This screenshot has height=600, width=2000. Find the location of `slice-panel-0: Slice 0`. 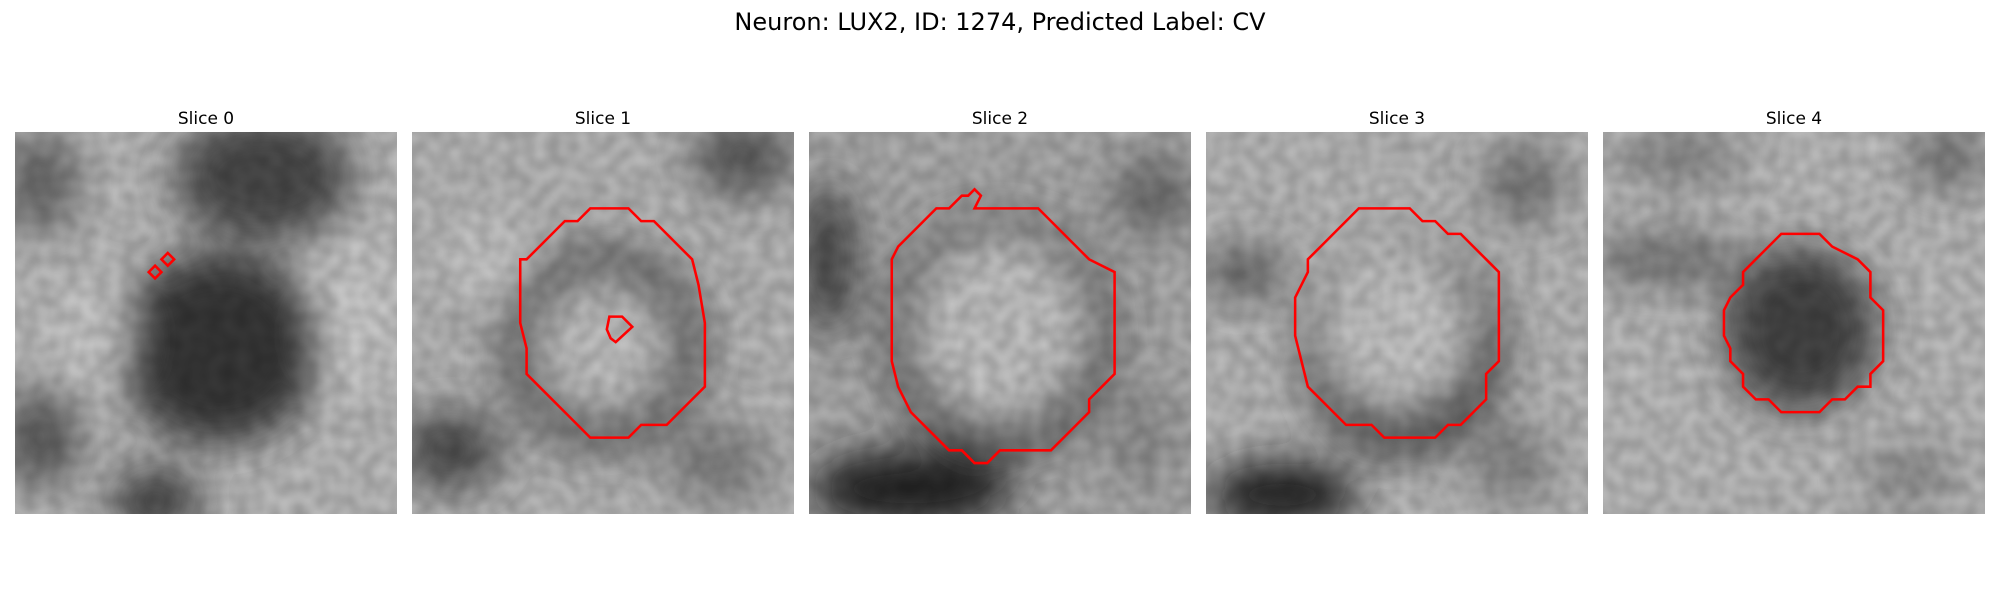

slice-panel-0: Slice 0 is located at coordinates (206, 311).